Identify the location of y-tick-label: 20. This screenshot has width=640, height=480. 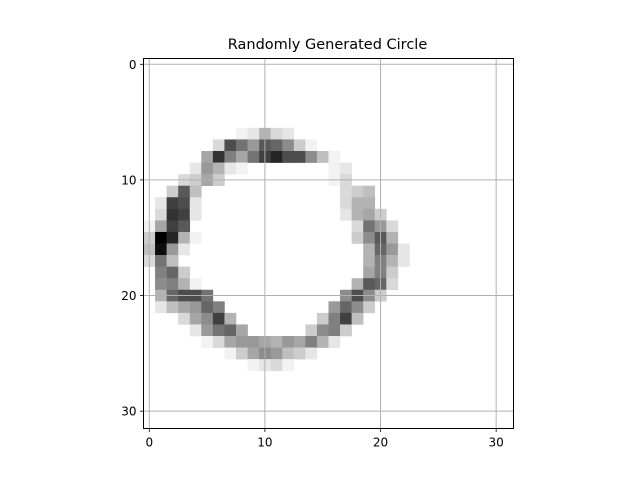
(128, 296).